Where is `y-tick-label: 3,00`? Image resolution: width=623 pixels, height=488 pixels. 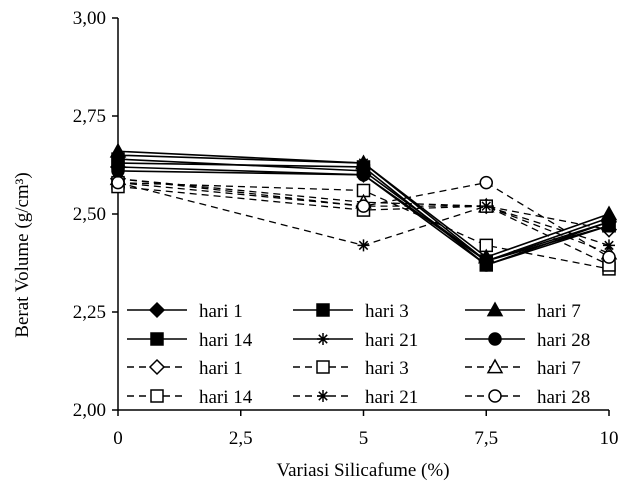 y-tick-label: 3,00 is located at coordinates (89, 18).